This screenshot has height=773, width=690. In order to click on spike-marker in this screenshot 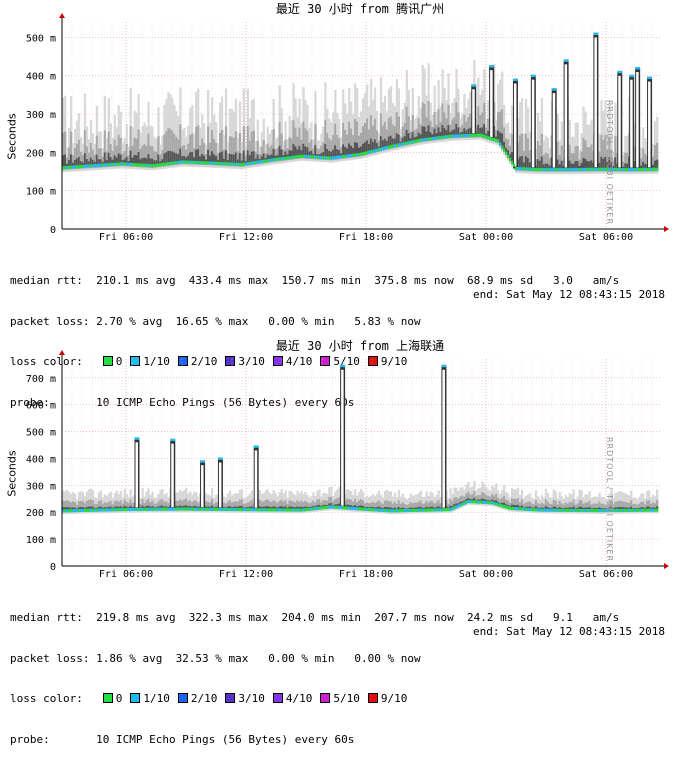, I will do `click(515, 79)`.